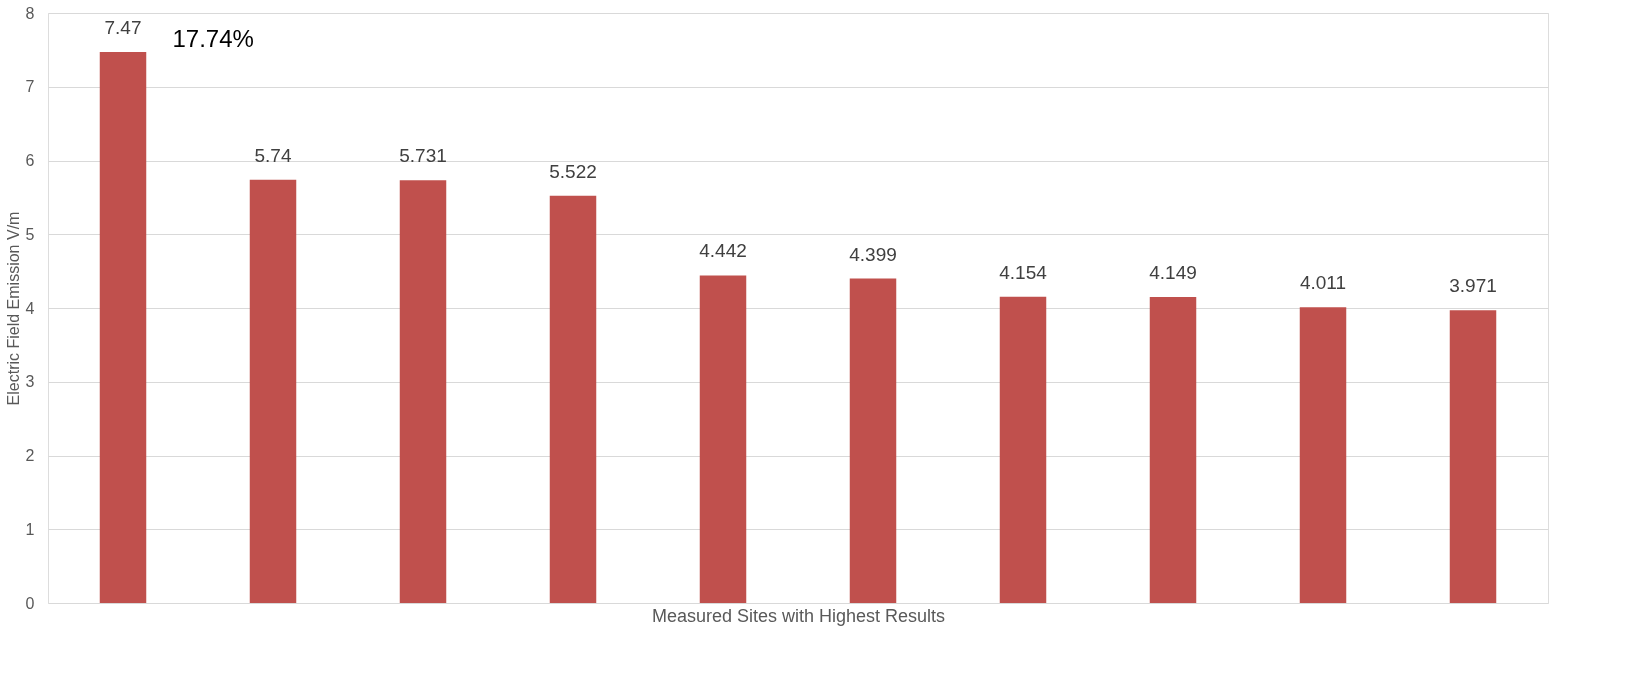 The width and height of the screenshot is (1639, 676). What do you see at coordinates (1323, 283) in the screenshot?
I see `data-label: 4.011` at bounding box center [1323, 283].